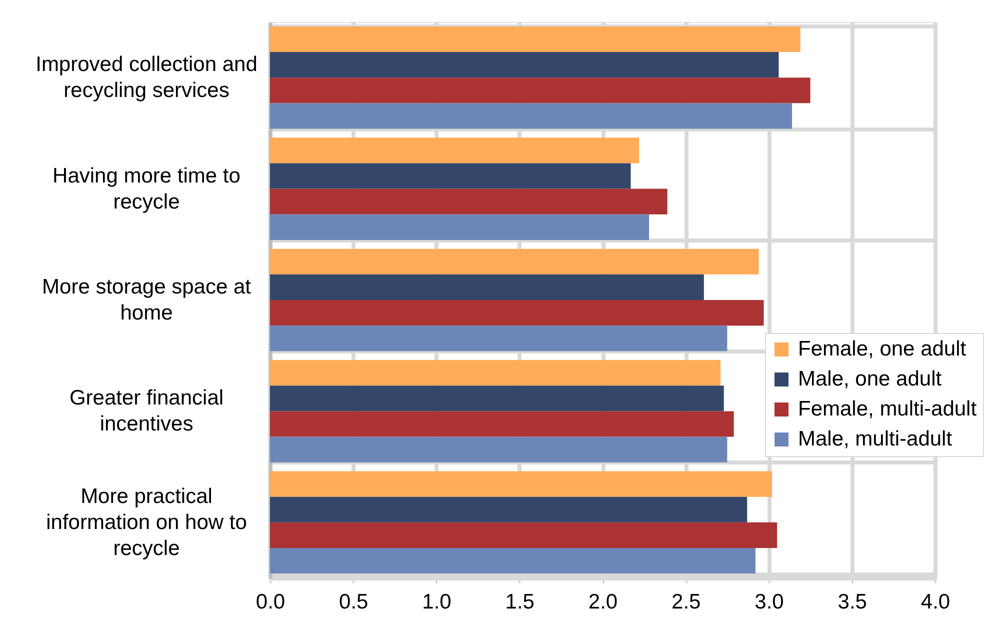 The image size is (1000, 642). What do you see at coordinates (935, 602) in the screenshot?
I see `x-tick-label: 4.0` at bounding box center [935, 602].